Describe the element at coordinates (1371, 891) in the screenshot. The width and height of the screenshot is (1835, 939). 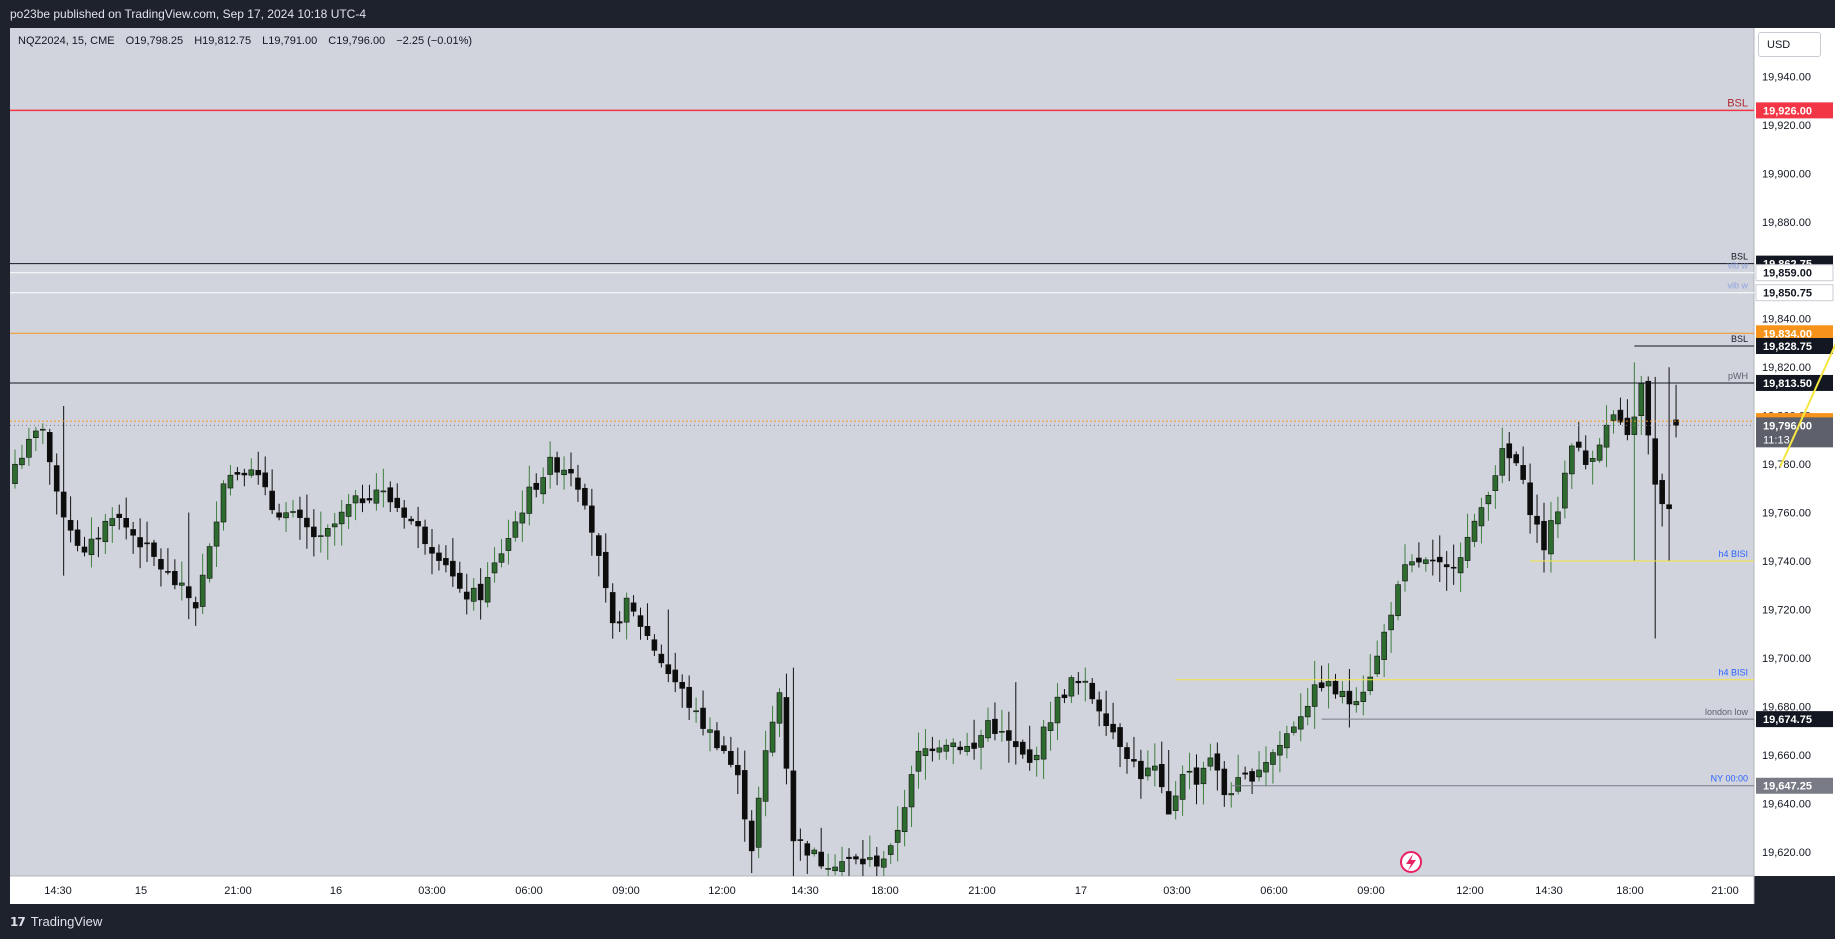
I see `x-tick-label: 09:00` at that location.